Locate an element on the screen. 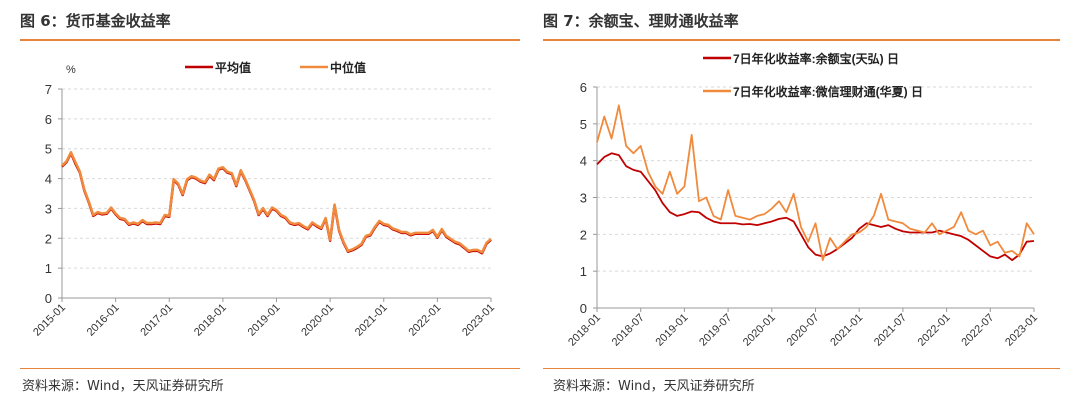 The height and width of the screenshot is (404, 1080). legend-label-0: 7日年化收益率:余额宝(天弘) 日 is located at coordinates (816, 58).